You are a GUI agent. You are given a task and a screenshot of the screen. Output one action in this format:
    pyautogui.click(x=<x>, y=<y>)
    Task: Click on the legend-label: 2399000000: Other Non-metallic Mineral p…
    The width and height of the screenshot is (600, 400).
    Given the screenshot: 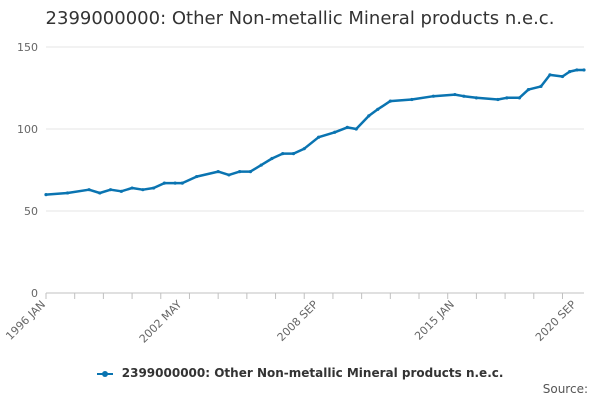 What is the action you would take?
    pyautogui.click(x=312, y=373)
    